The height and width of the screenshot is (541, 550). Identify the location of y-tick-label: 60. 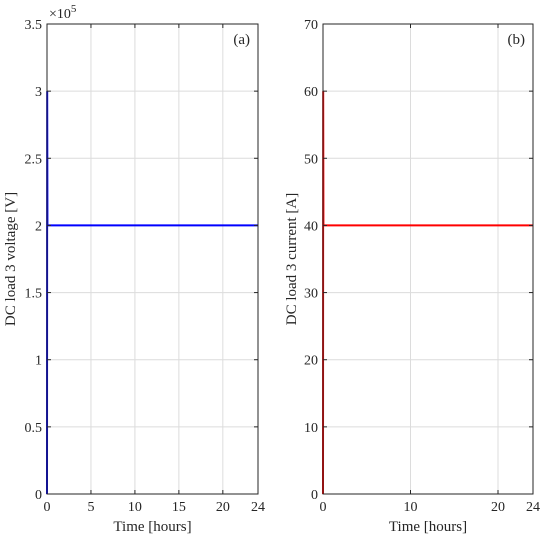
(311, 92).